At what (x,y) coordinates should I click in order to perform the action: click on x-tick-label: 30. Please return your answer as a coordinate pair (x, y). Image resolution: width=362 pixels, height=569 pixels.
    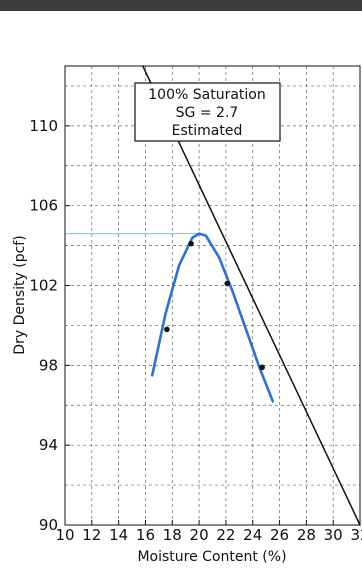
    Looking at the image, I should click on (333, 535).